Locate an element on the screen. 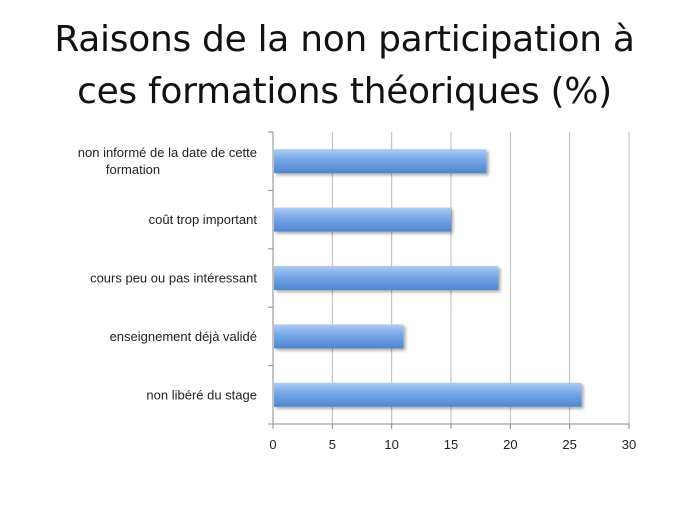 The height and width of the screenshot is (517, 689). x-tick-label: 0 is located at coordinates (272, 444).